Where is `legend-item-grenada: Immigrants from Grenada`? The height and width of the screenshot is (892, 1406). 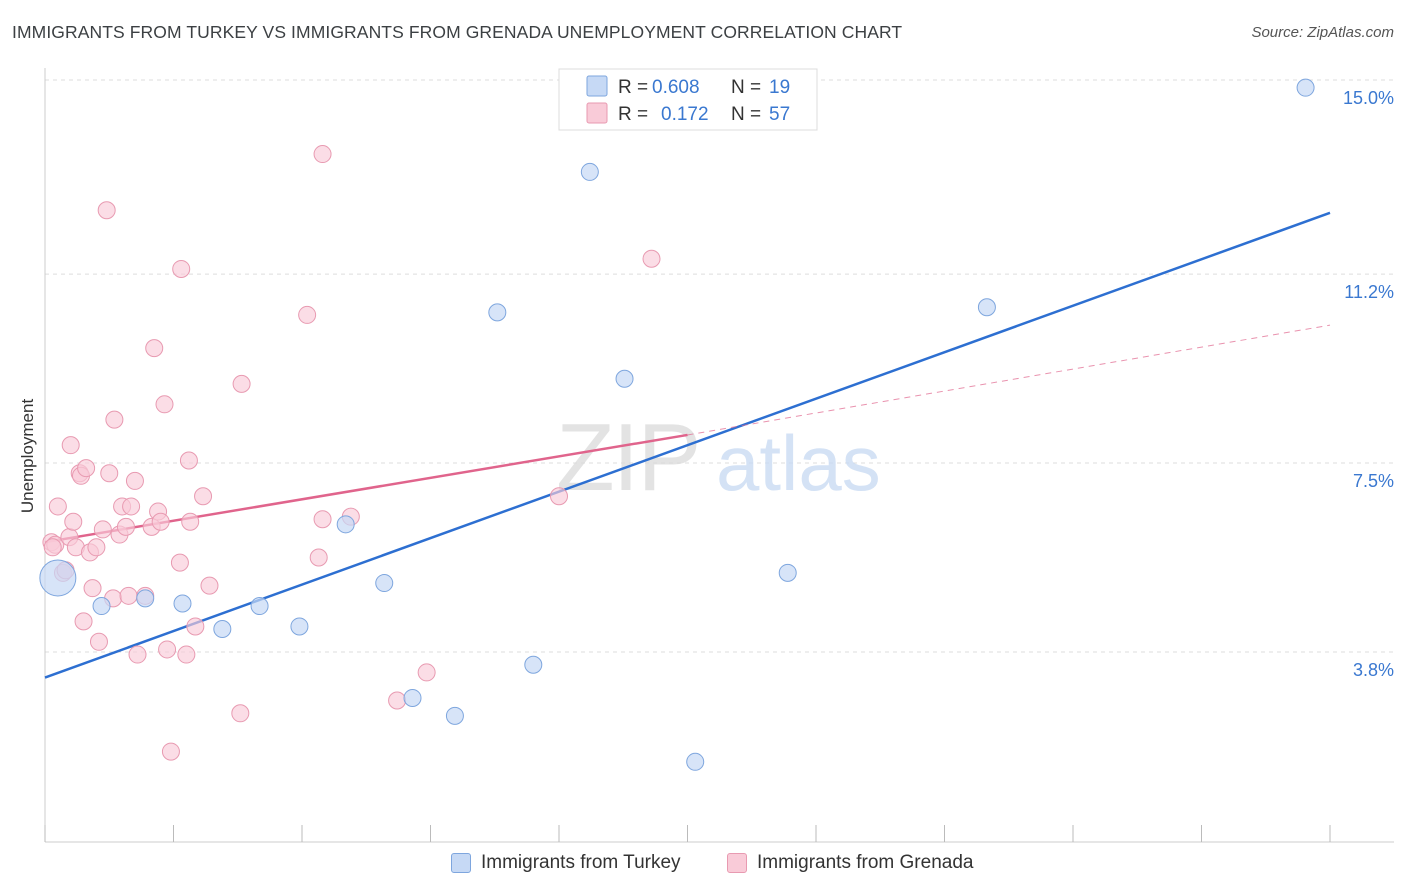 legend-item-grenada: Immigrants from Grenada is located at coordinates (850, 863).